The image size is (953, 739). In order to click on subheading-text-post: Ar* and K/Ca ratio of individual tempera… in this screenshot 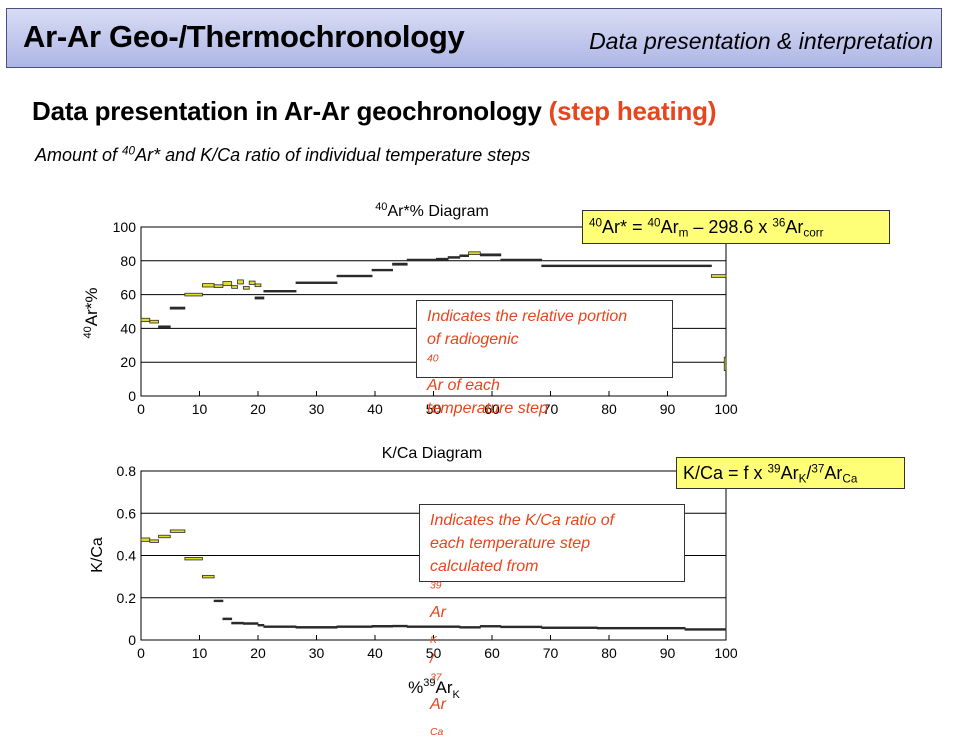, I will do `click(333, 155)`.